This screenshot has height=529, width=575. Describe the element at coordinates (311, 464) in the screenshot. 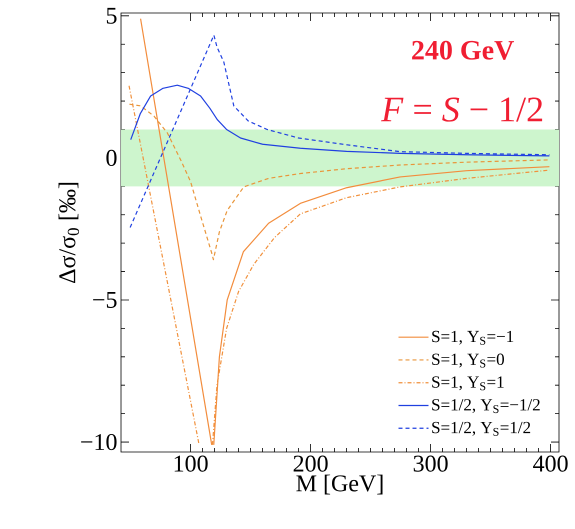

I see `x-tick-label: 200` at that location.